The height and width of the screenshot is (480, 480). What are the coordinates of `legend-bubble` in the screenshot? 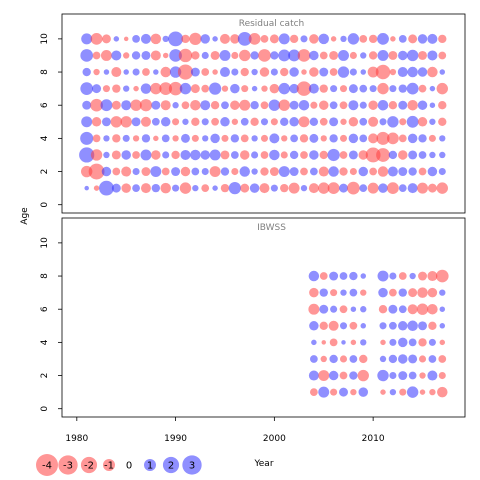 It's located at (68, 465).